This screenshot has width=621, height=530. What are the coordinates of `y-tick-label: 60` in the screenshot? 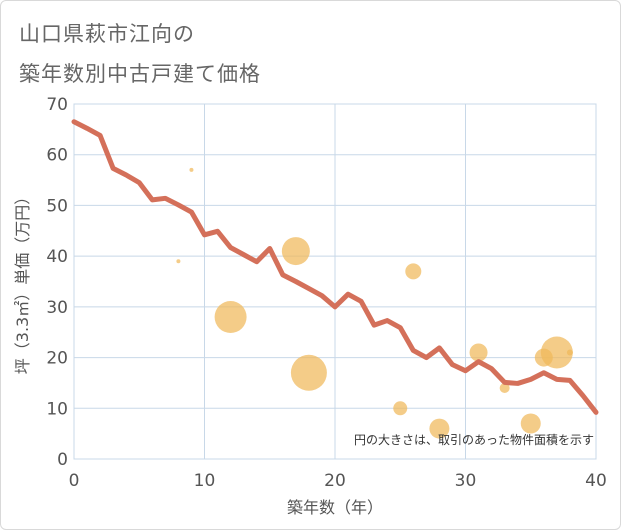 It's located at (57, 156).